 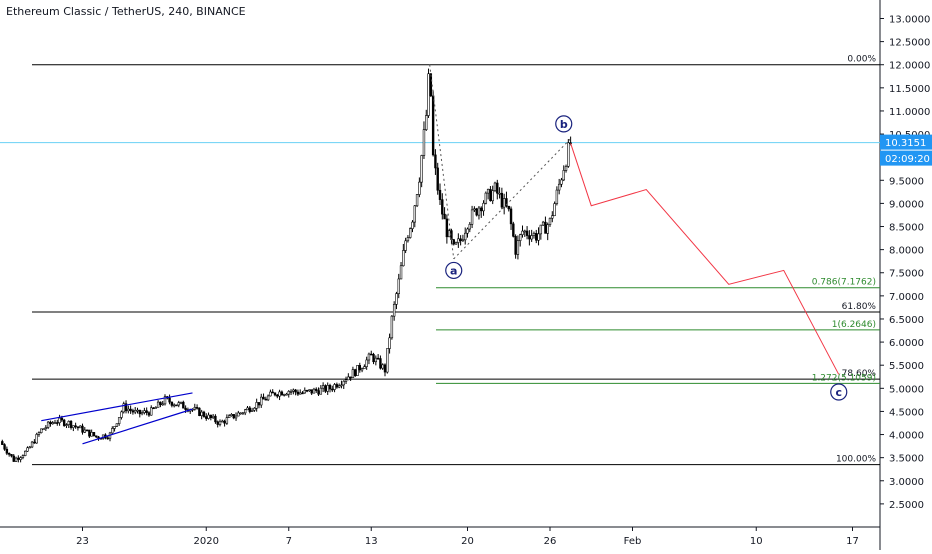 I want to click on fib-level-label: 61.80%, so click(x=859, y=307).